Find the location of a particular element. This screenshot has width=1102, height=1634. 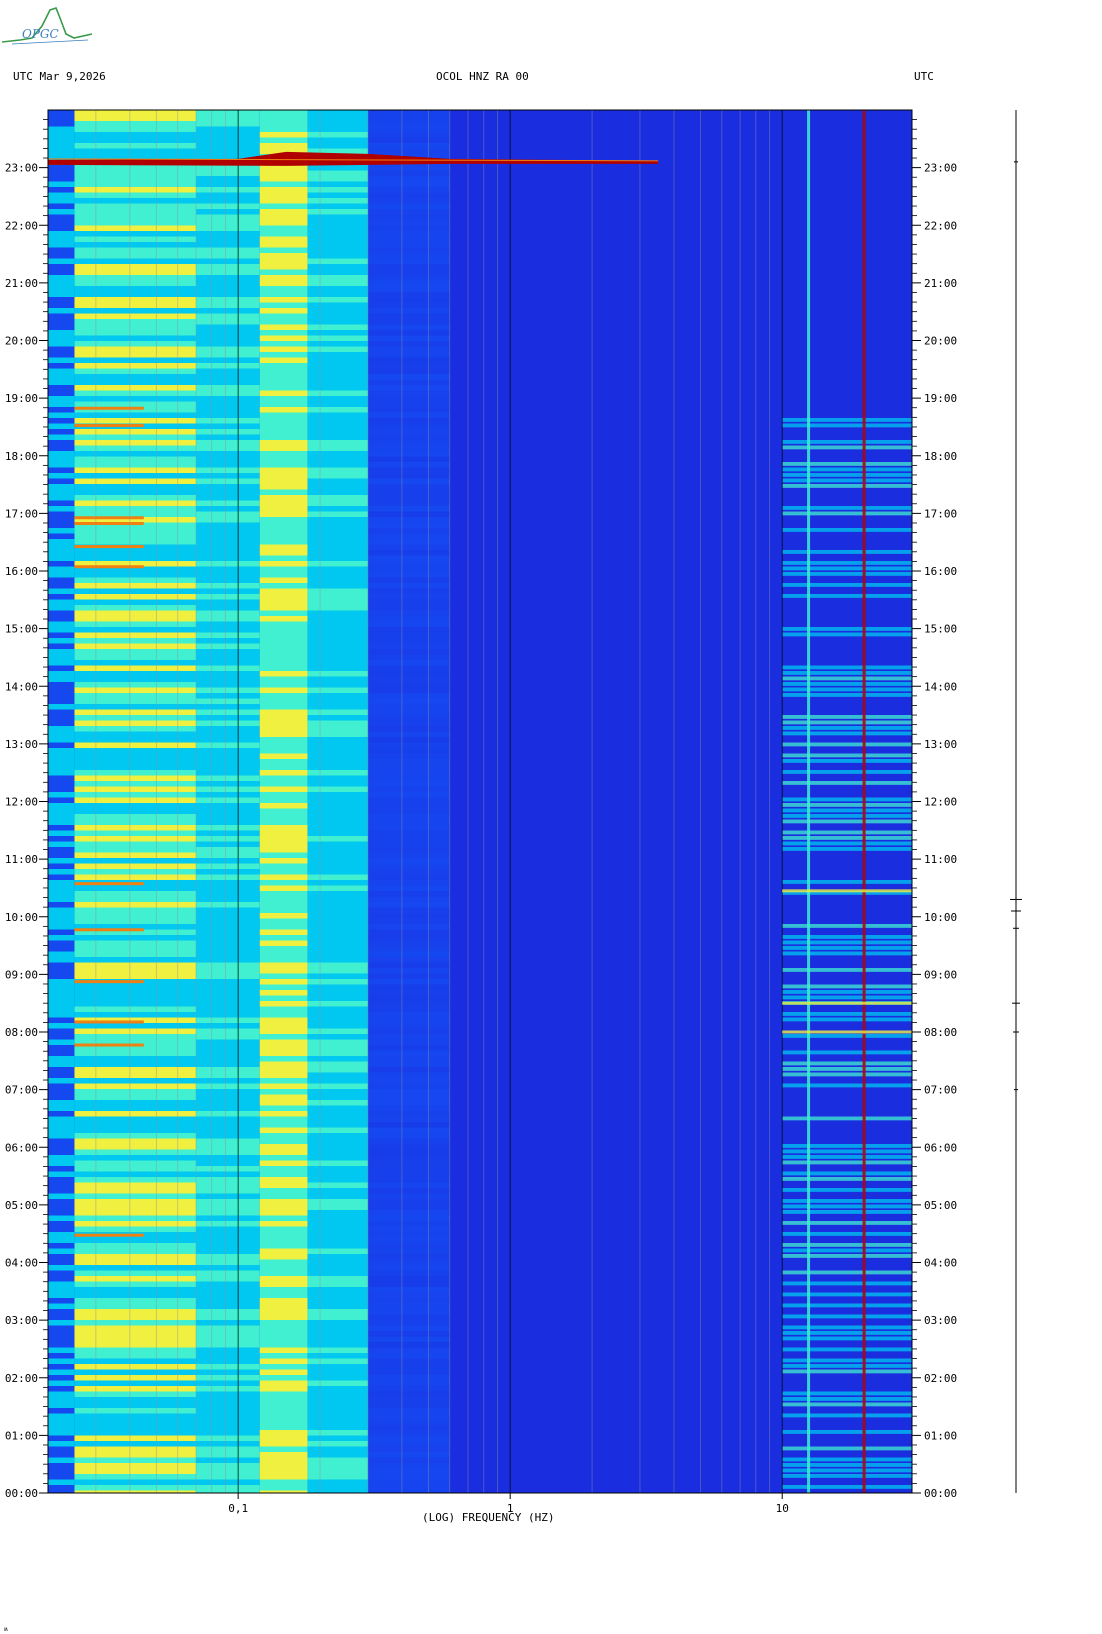

x-tick-label: 0,1 is located at coordinates (238, 1508).